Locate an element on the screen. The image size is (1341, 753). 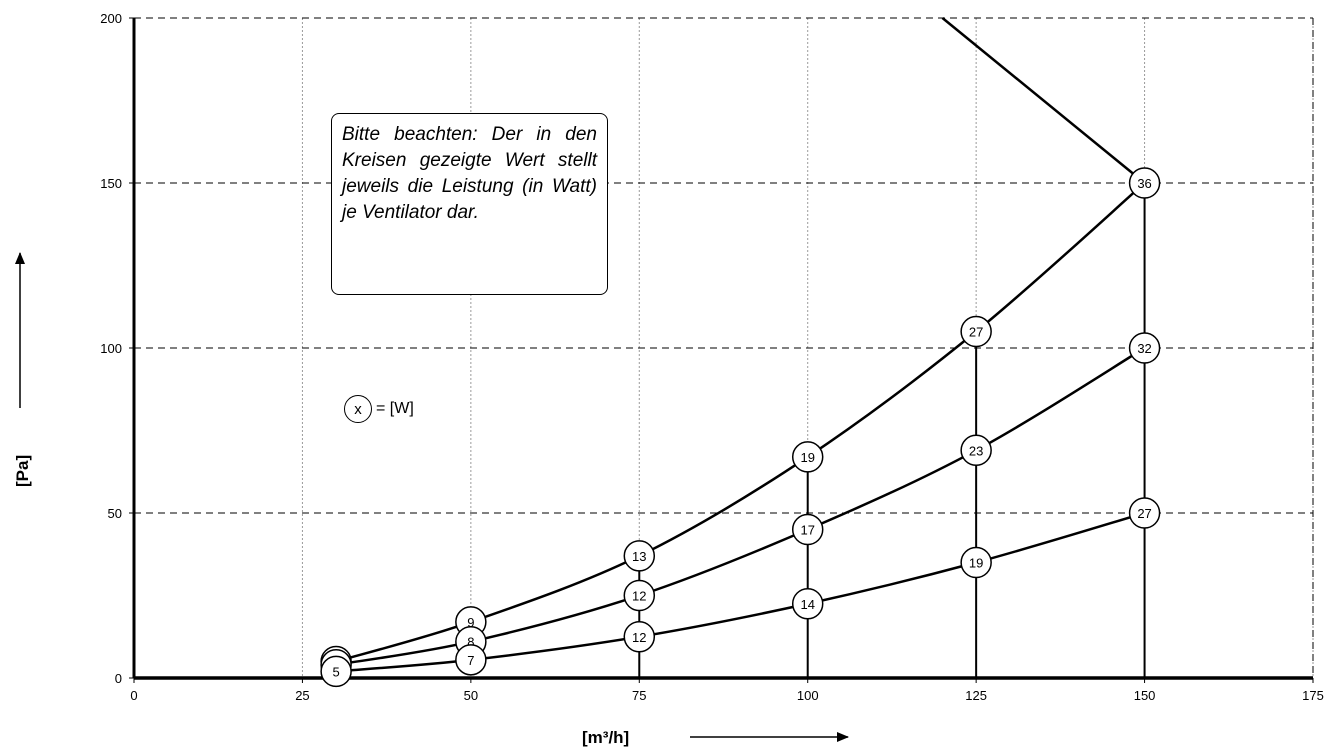
y-tick-label: 50 is located at coordinates (115, 513).